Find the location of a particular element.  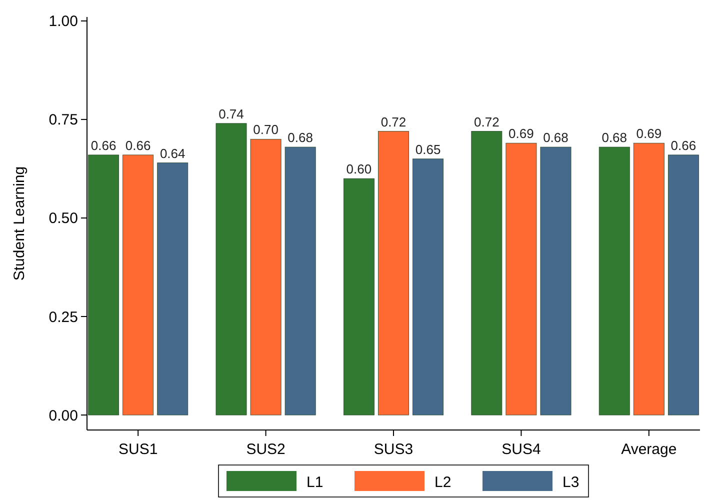

y-tick-label: 0.50 is located at coordinates (63, 219).